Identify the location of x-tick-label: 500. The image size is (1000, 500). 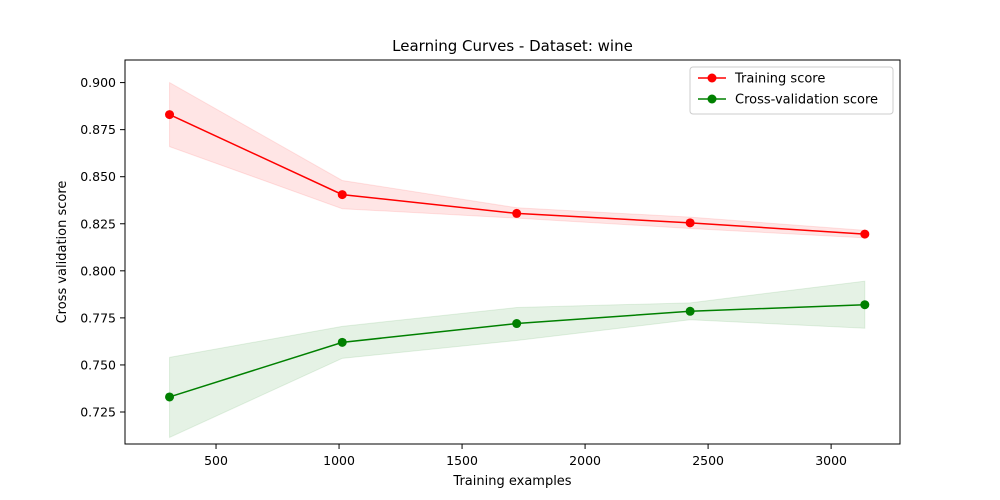
(216, 460).